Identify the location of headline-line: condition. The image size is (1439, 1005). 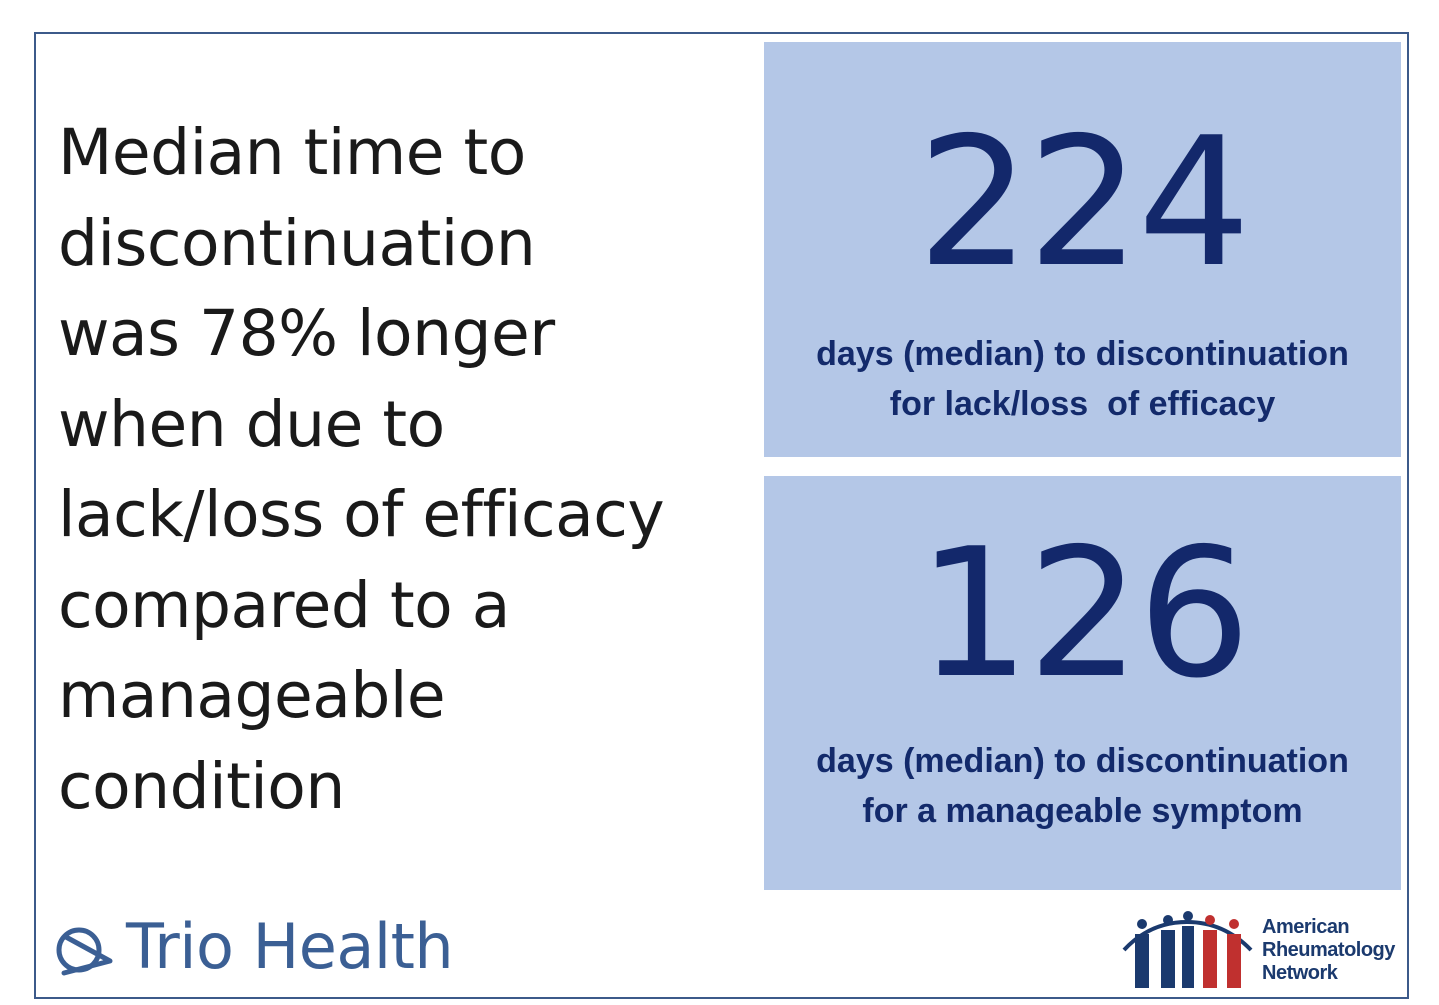
(201, 786).